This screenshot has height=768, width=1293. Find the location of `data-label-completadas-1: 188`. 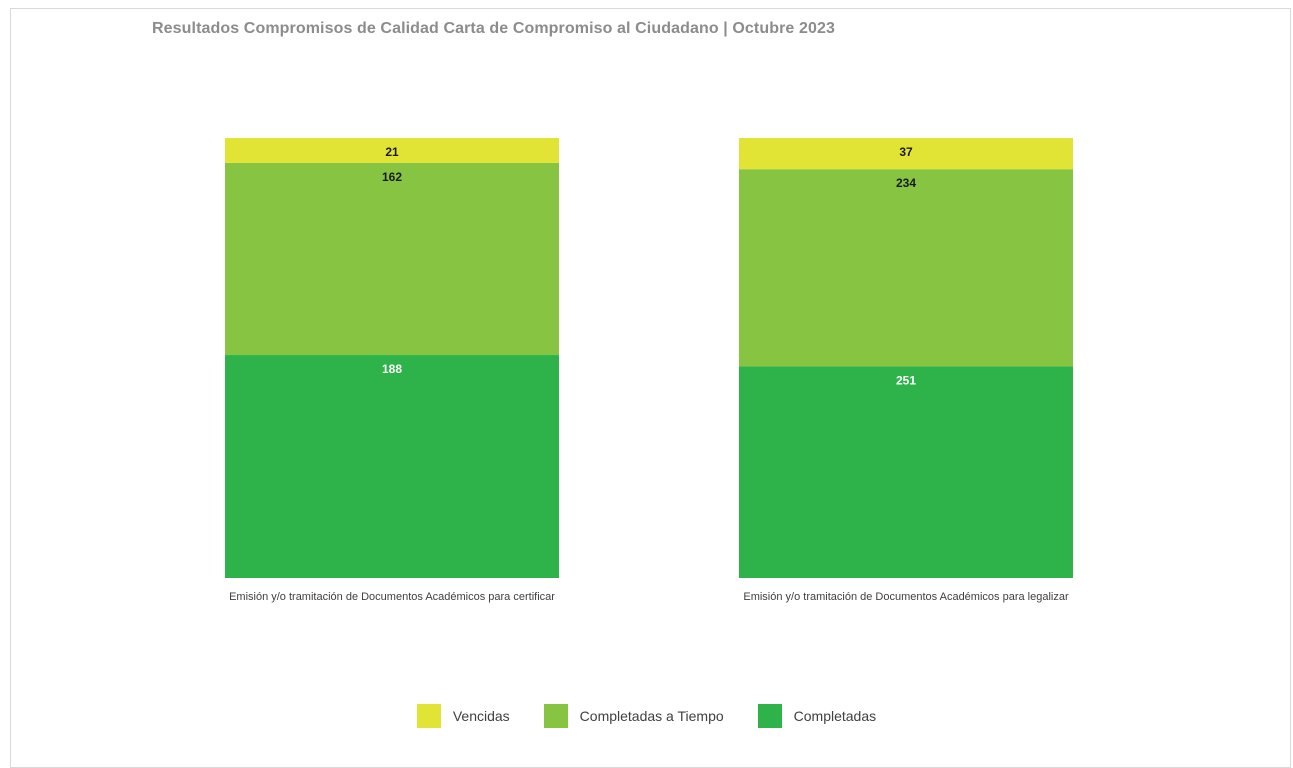

data-label-completadas-1: 188 is located at coordinates (392, 369).